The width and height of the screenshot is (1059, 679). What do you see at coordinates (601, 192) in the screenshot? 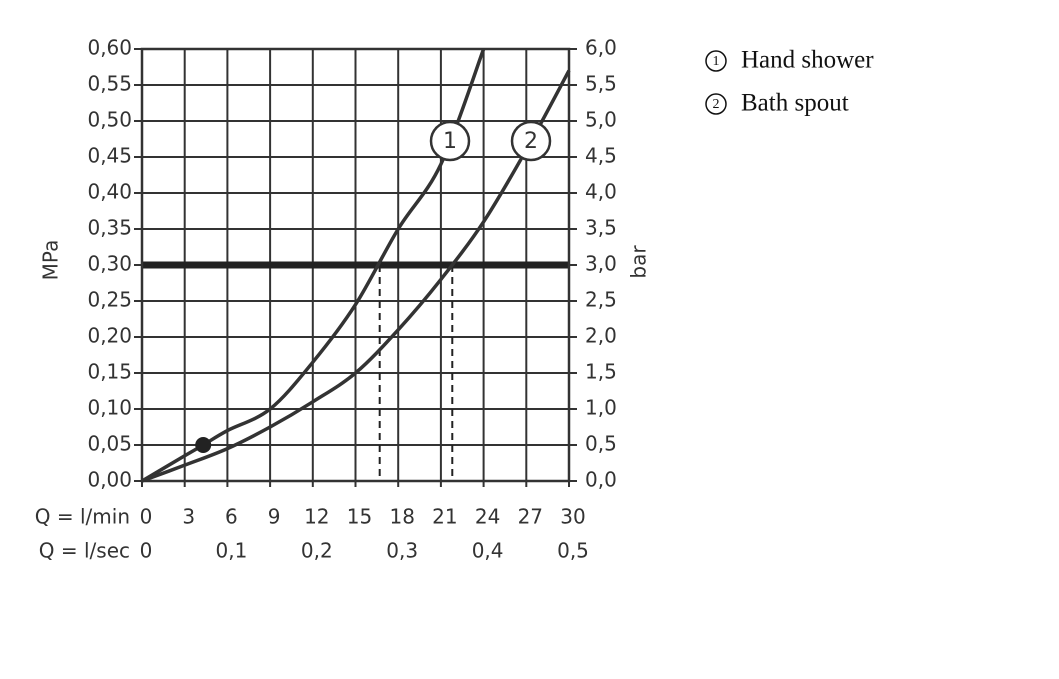
I see `y2-tick-label: 4,0` at bounding box center [601, 192].